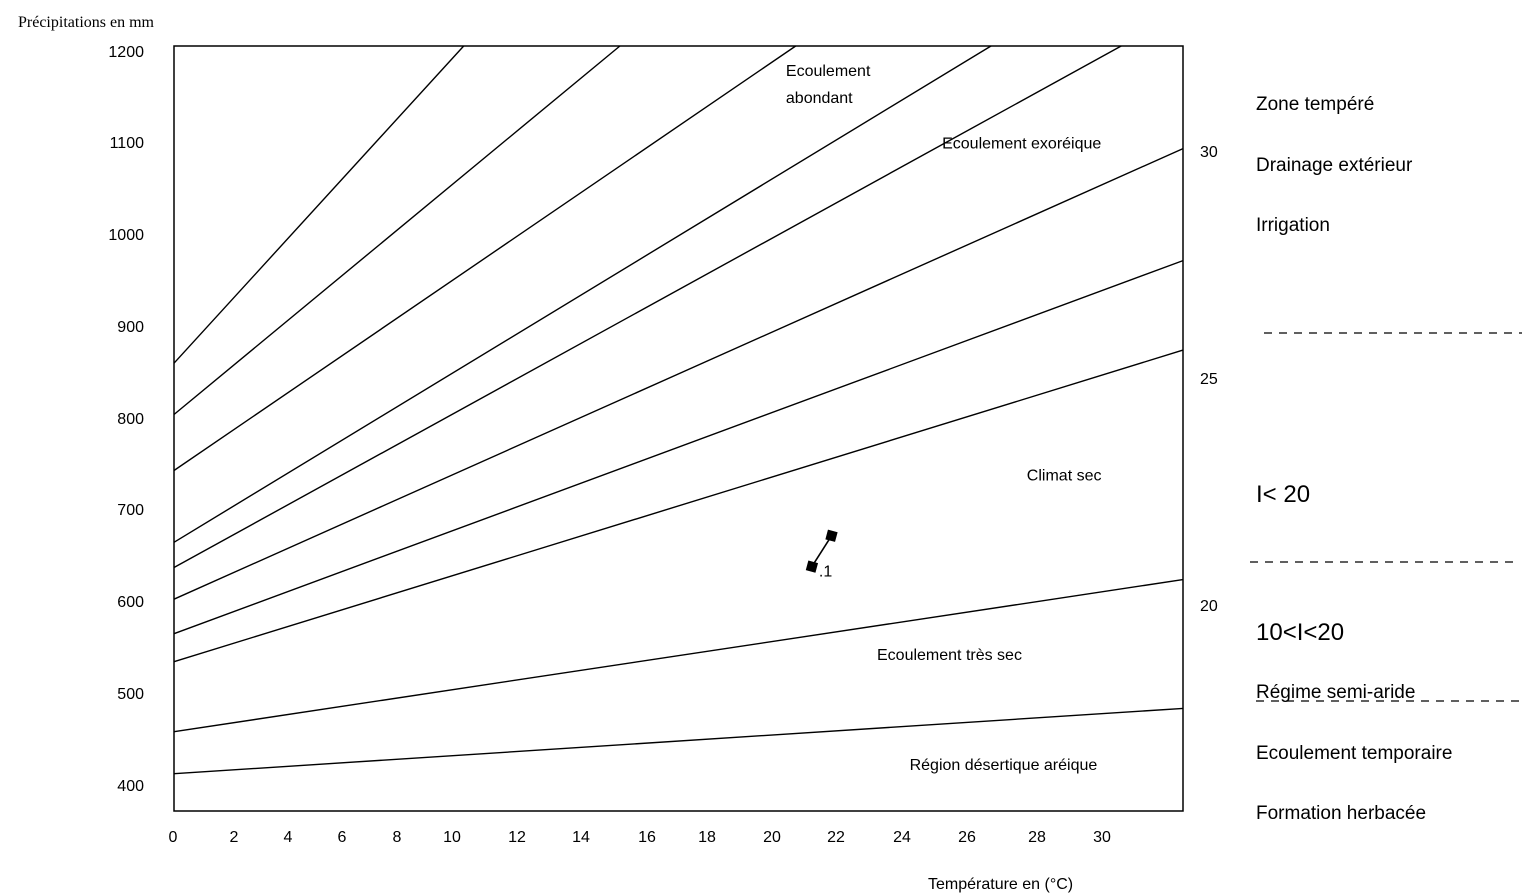  I want to click on x-ticks-layer: 0 2 4 6 8 10 12 14 16 18 20 22 24 26 28 30, so click(640, 837).